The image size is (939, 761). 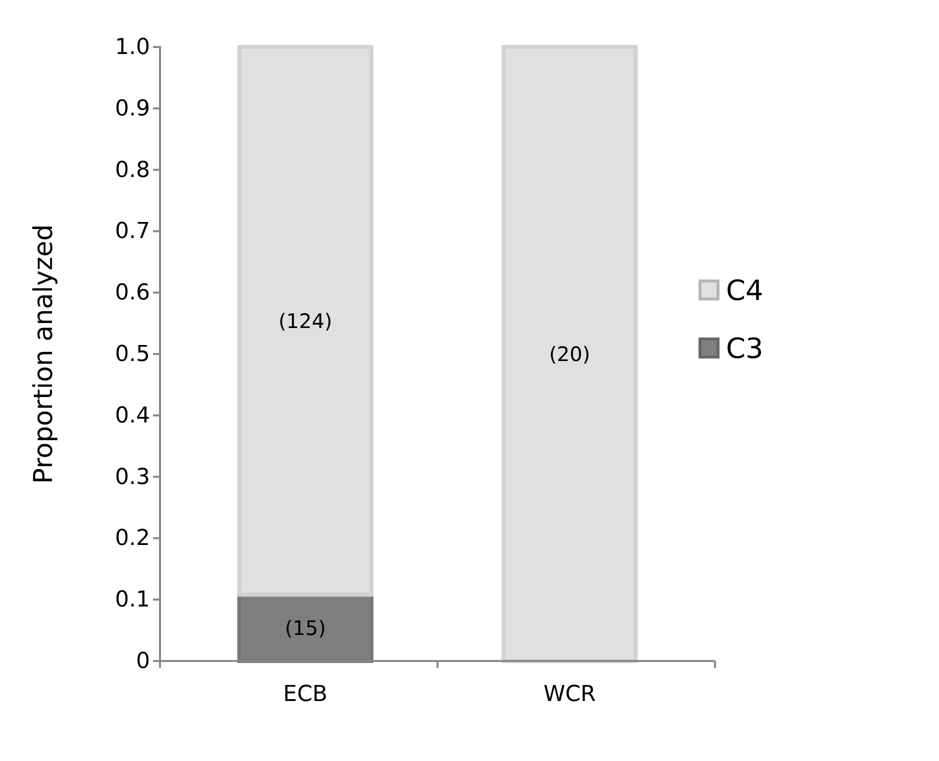 What do you see at coordinates (132, 539) in the screenshot?
I see `y-tick-label: 0.2` at bounding box center [132, 539].